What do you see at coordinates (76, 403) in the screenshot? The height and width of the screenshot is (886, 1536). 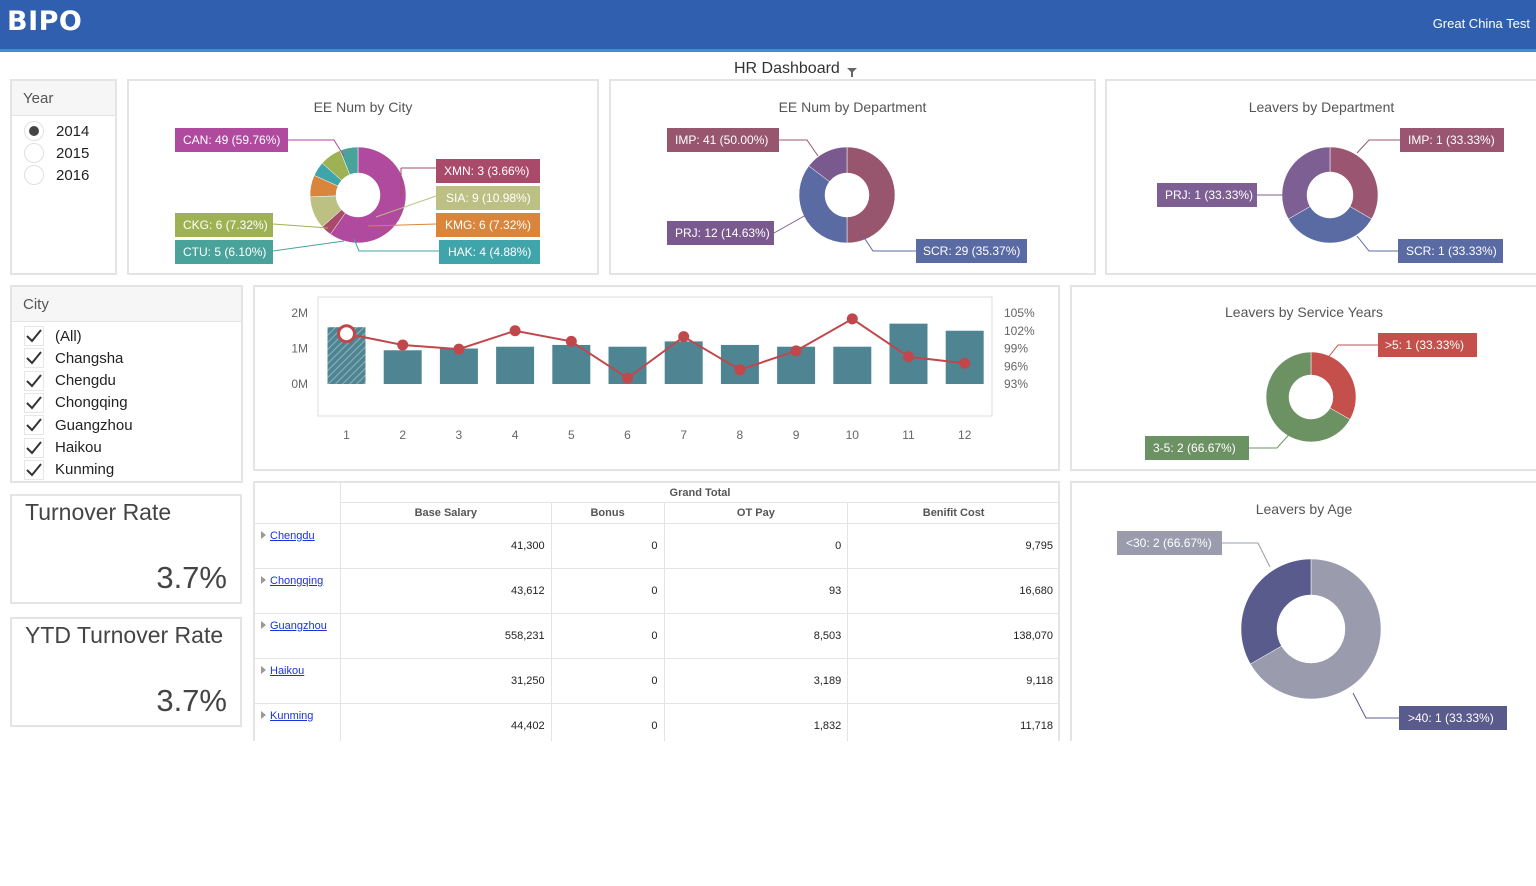 I see `city-option: Chongqing` at bounding box center [76, 403].